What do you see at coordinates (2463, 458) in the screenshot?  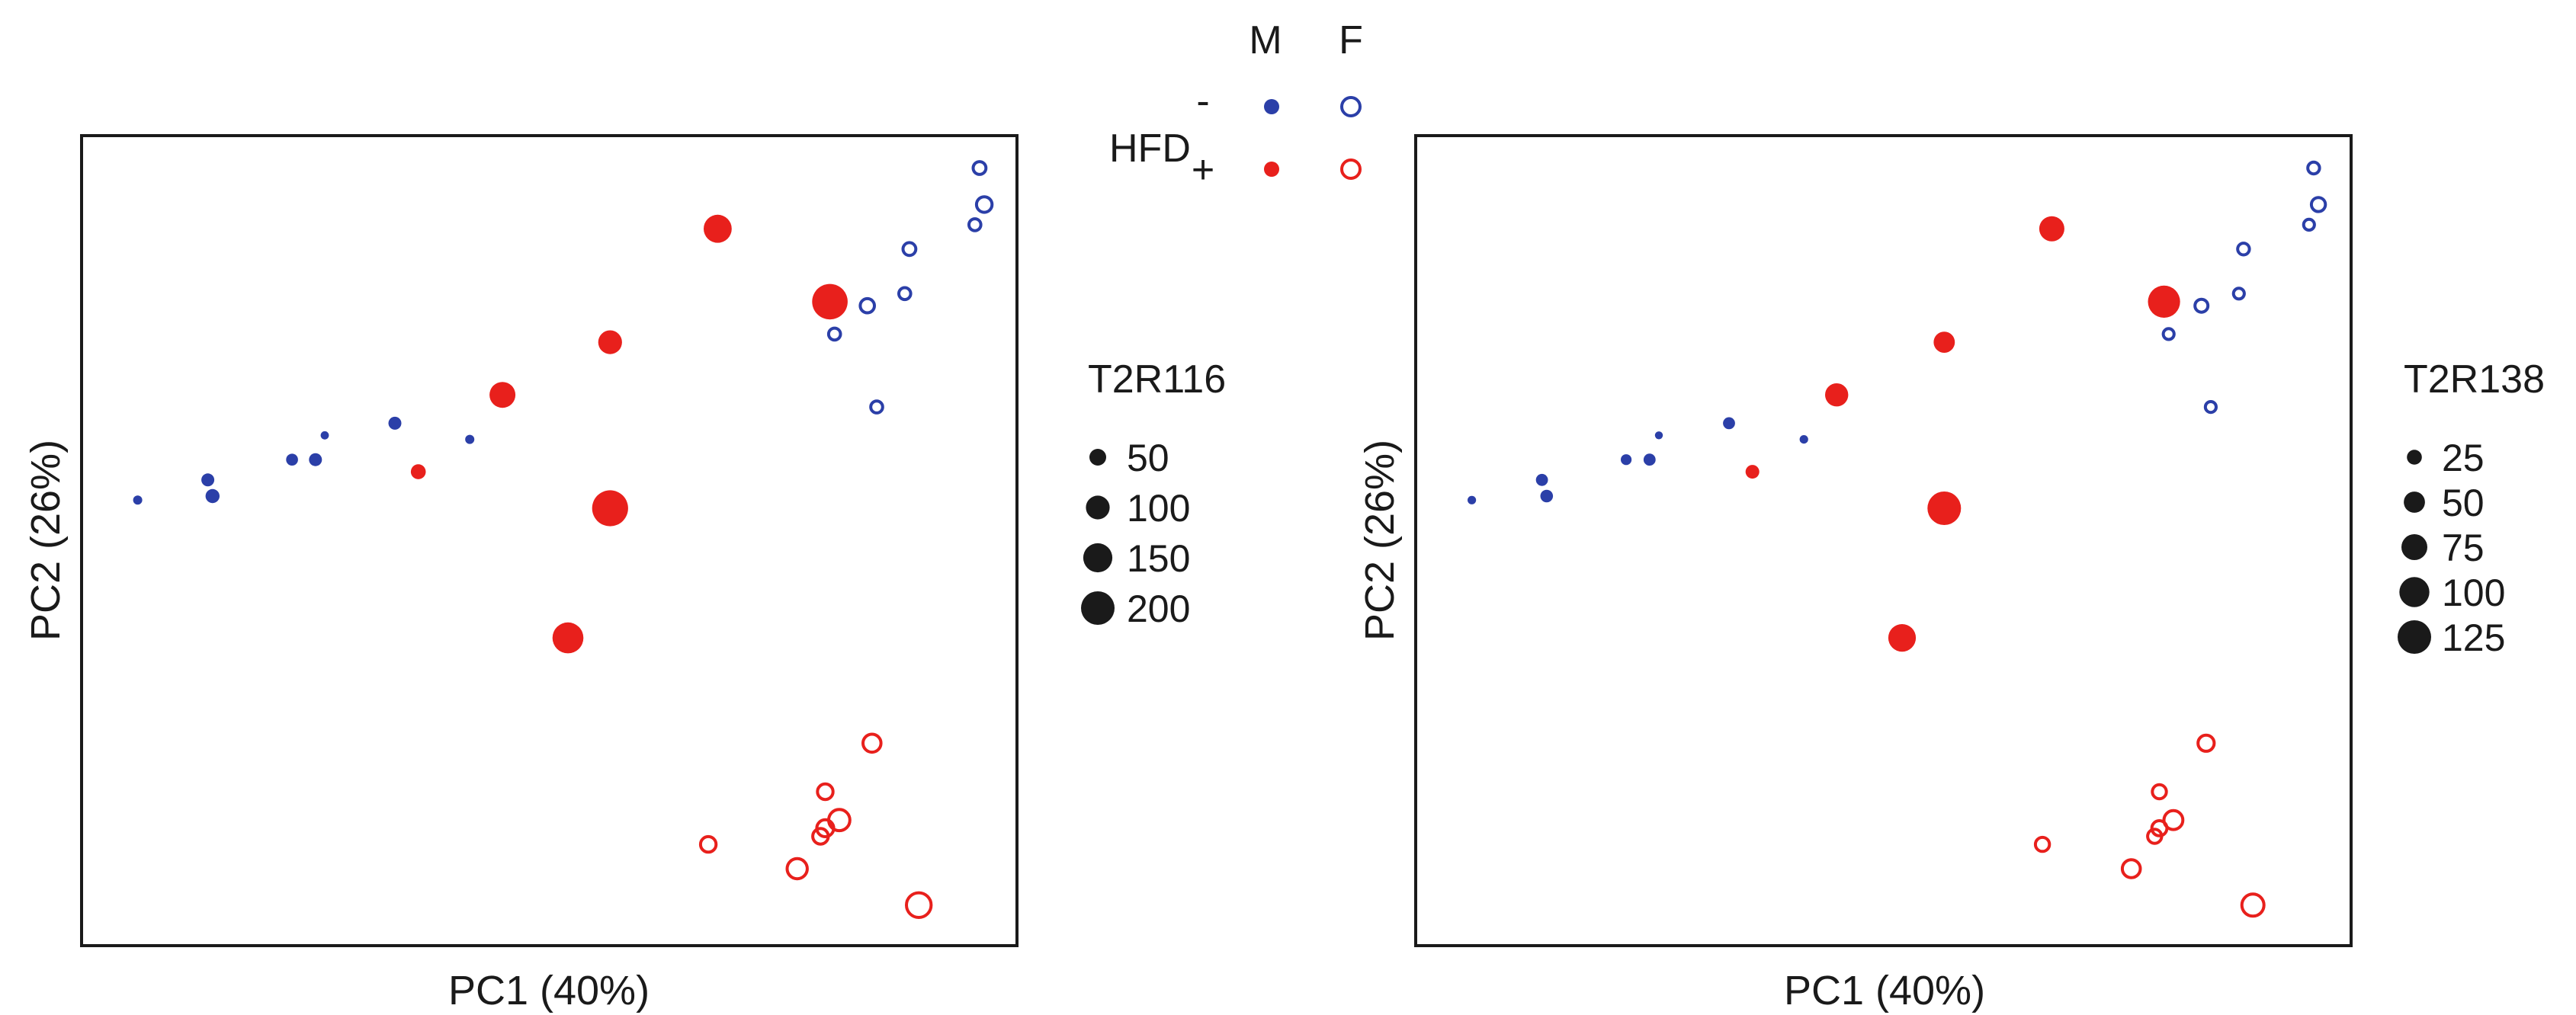 I see `size-legend-label-0: 25` at bounding box center [2463, 458].